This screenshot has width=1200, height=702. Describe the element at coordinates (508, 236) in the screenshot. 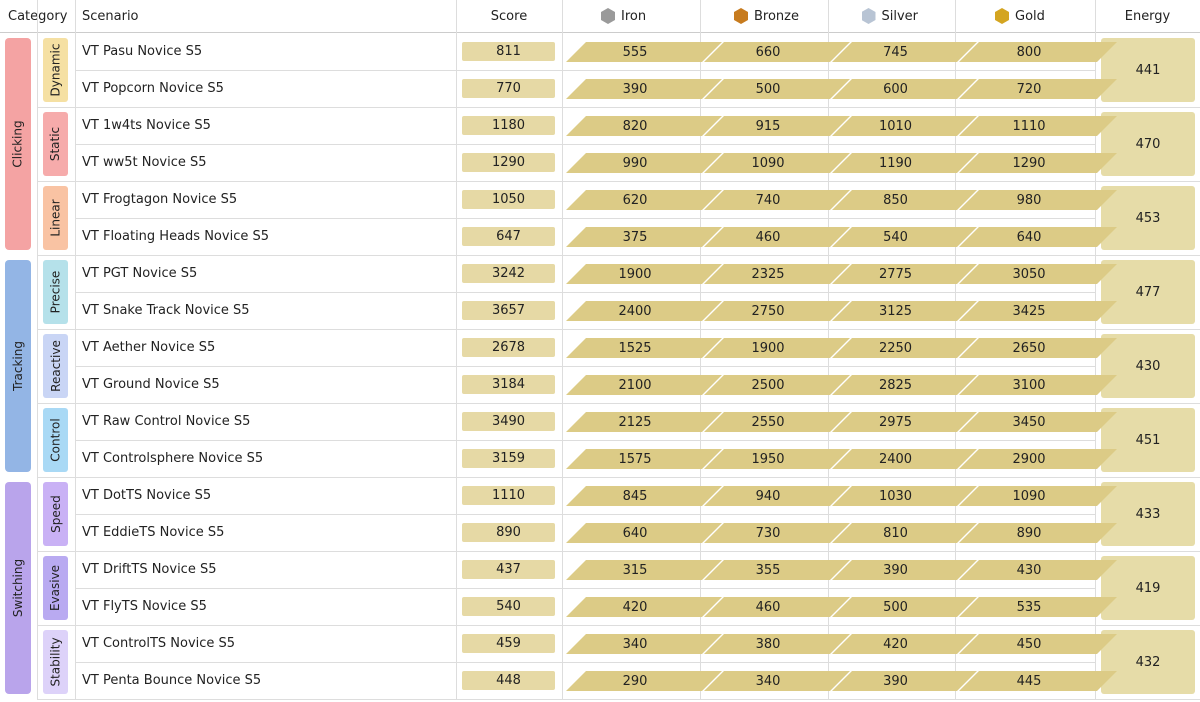

I see `score-box: 647` at that location.